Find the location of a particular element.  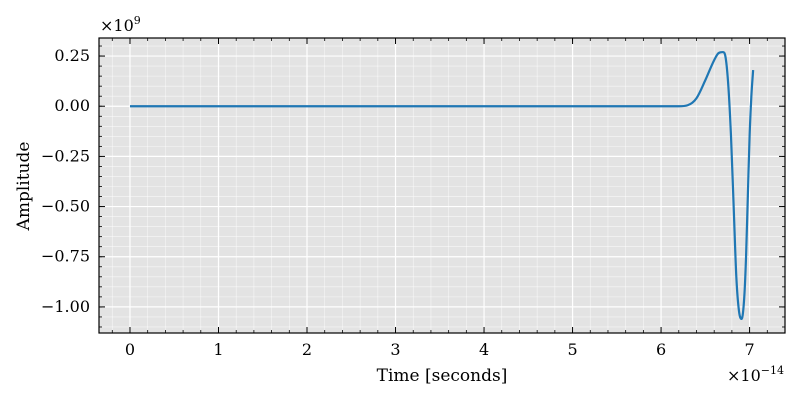

y-tick-label: 0.25 is located at coordinates (72, 55).